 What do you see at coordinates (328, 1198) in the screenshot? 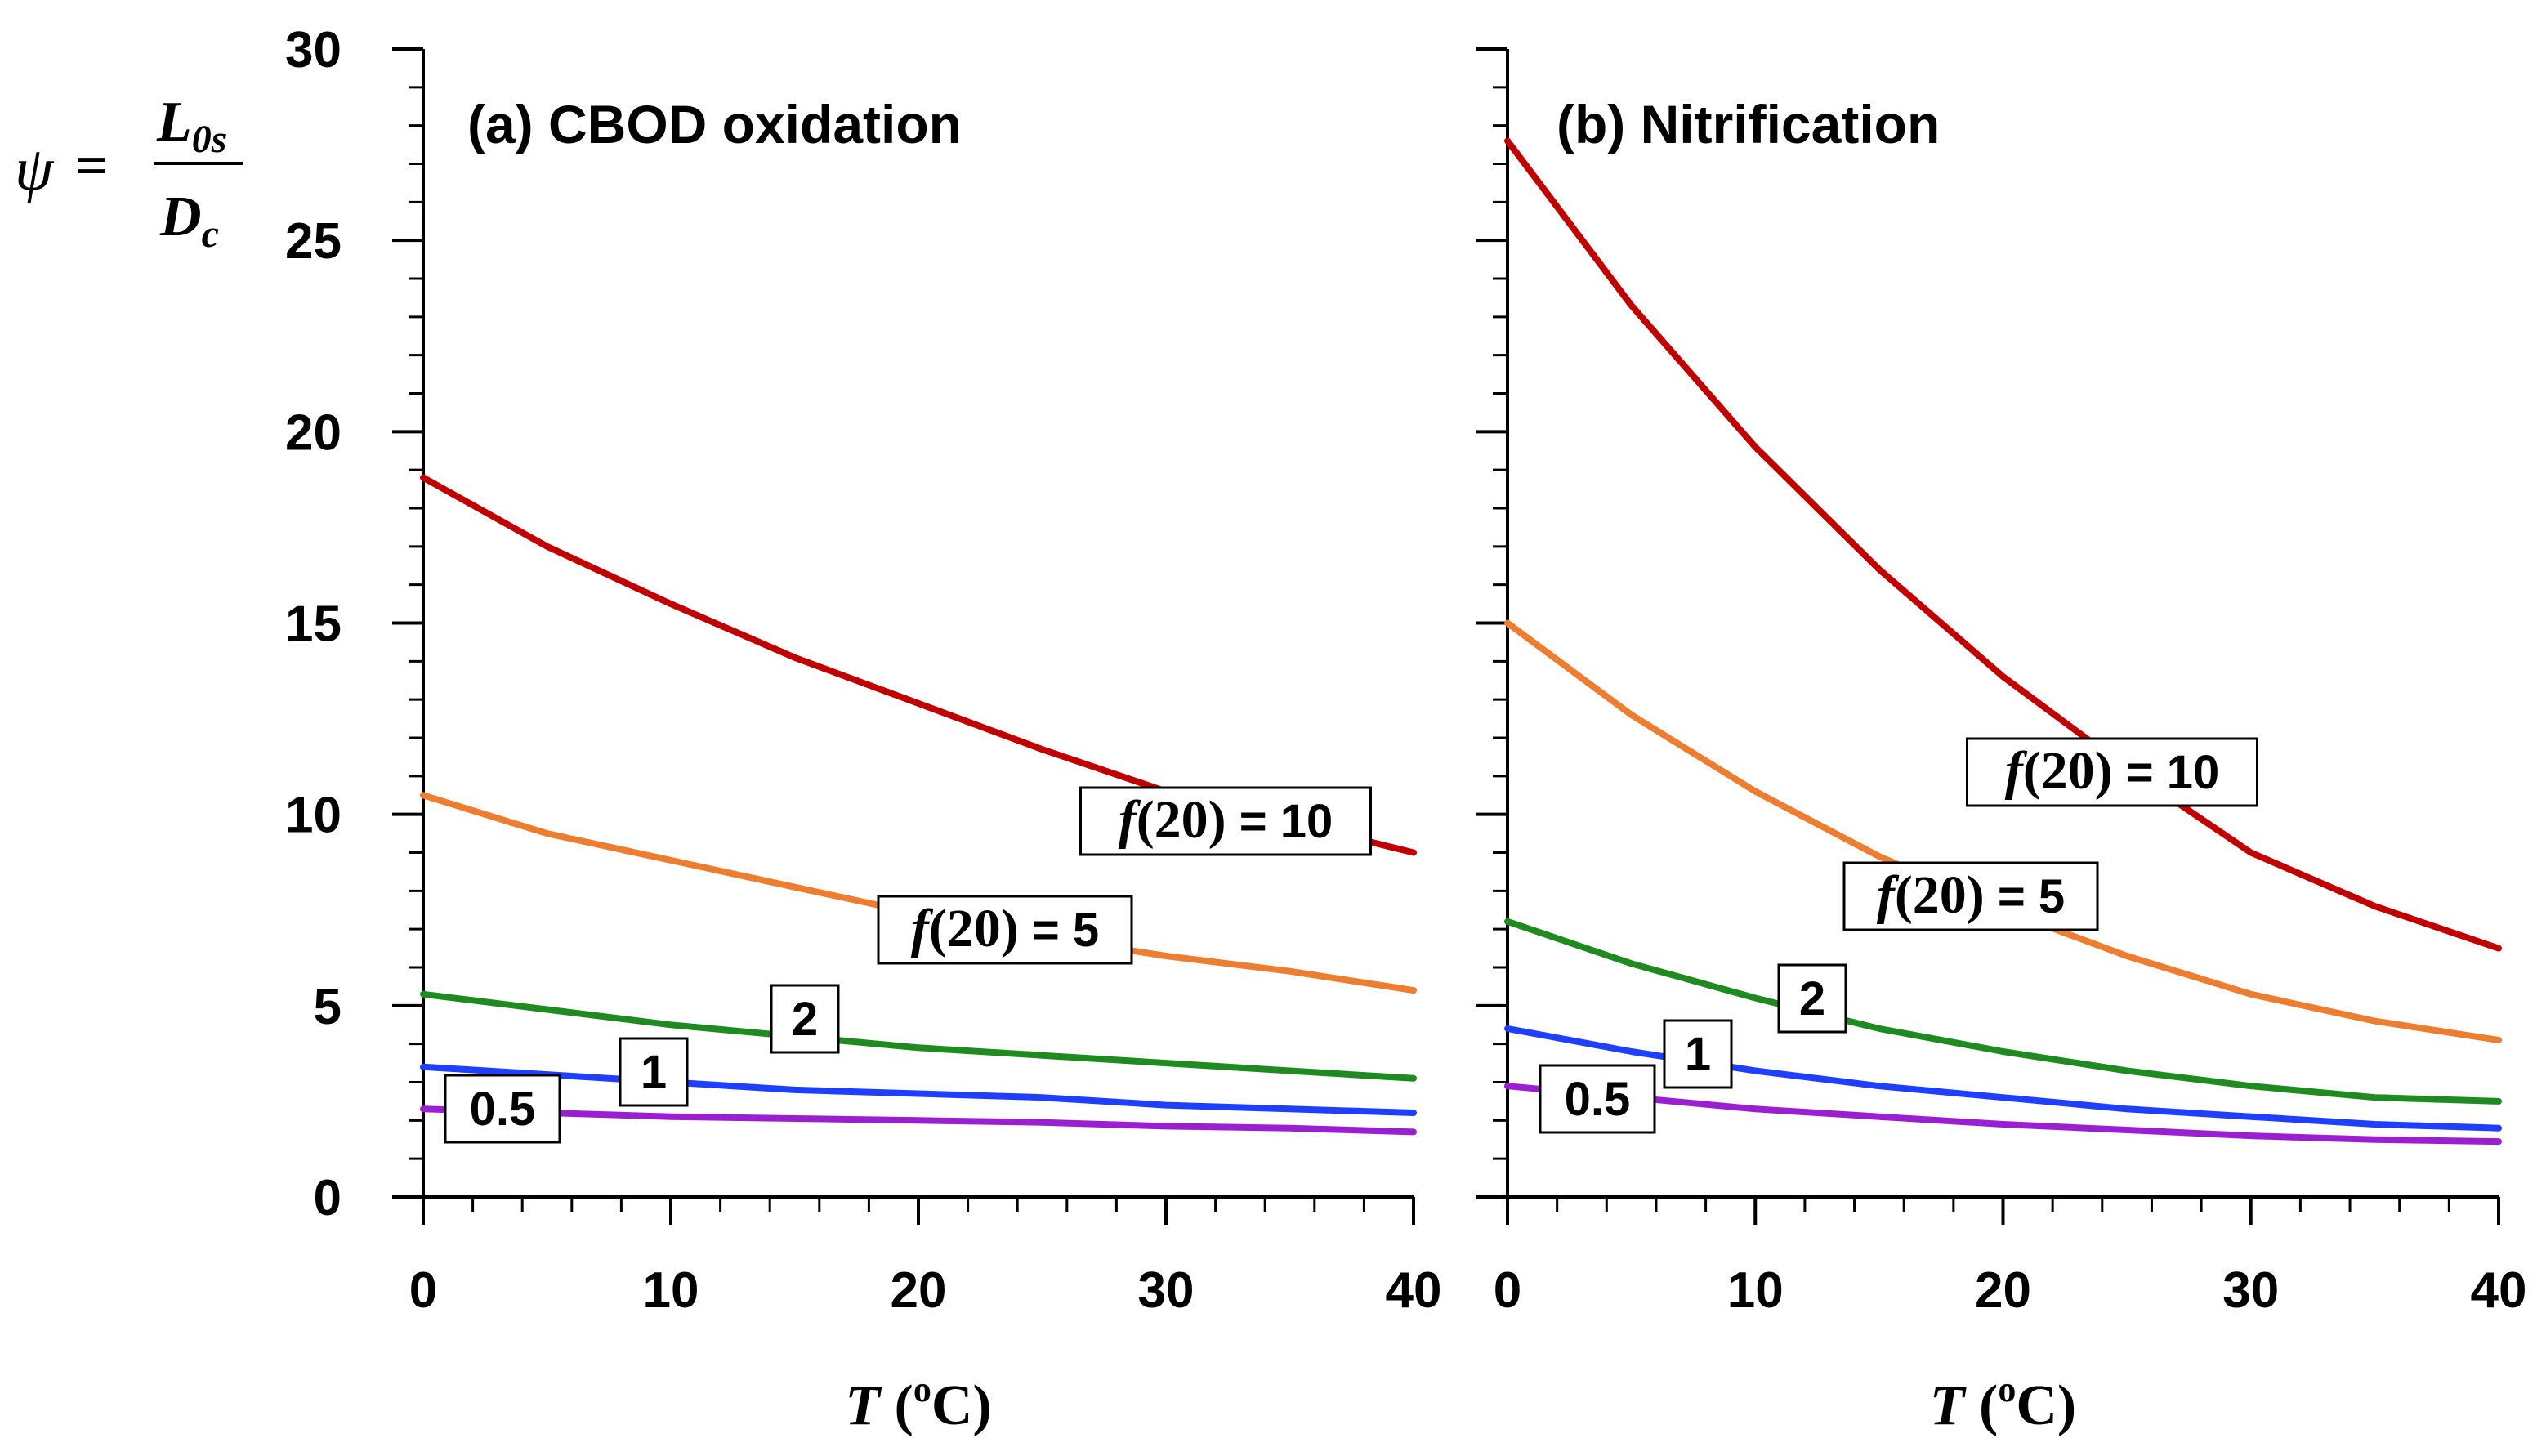
I see `y-tick-label: 0` at bounding box center [328, 1198].